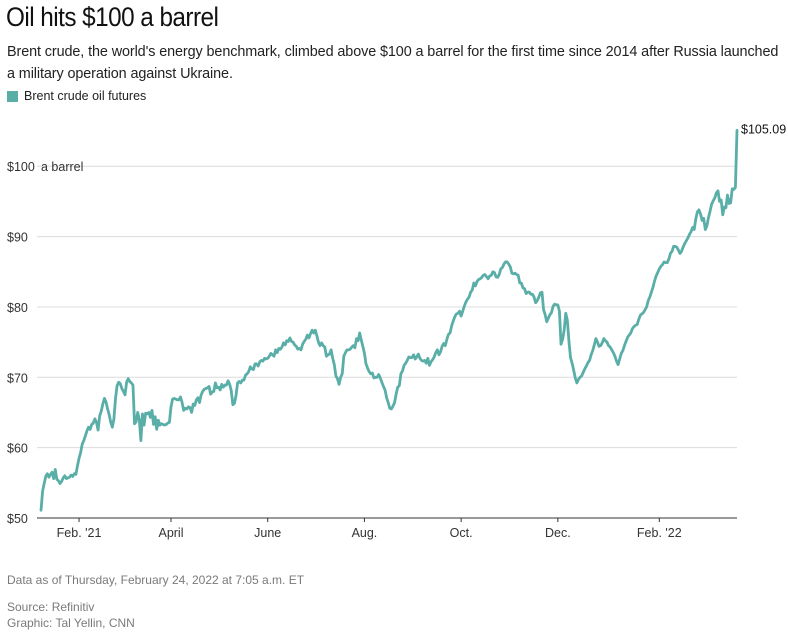 This screenshot has height=634, width=788. Describe the element at coordinates (387, 519) in the screenshot. I see `chart-axes` at that location.